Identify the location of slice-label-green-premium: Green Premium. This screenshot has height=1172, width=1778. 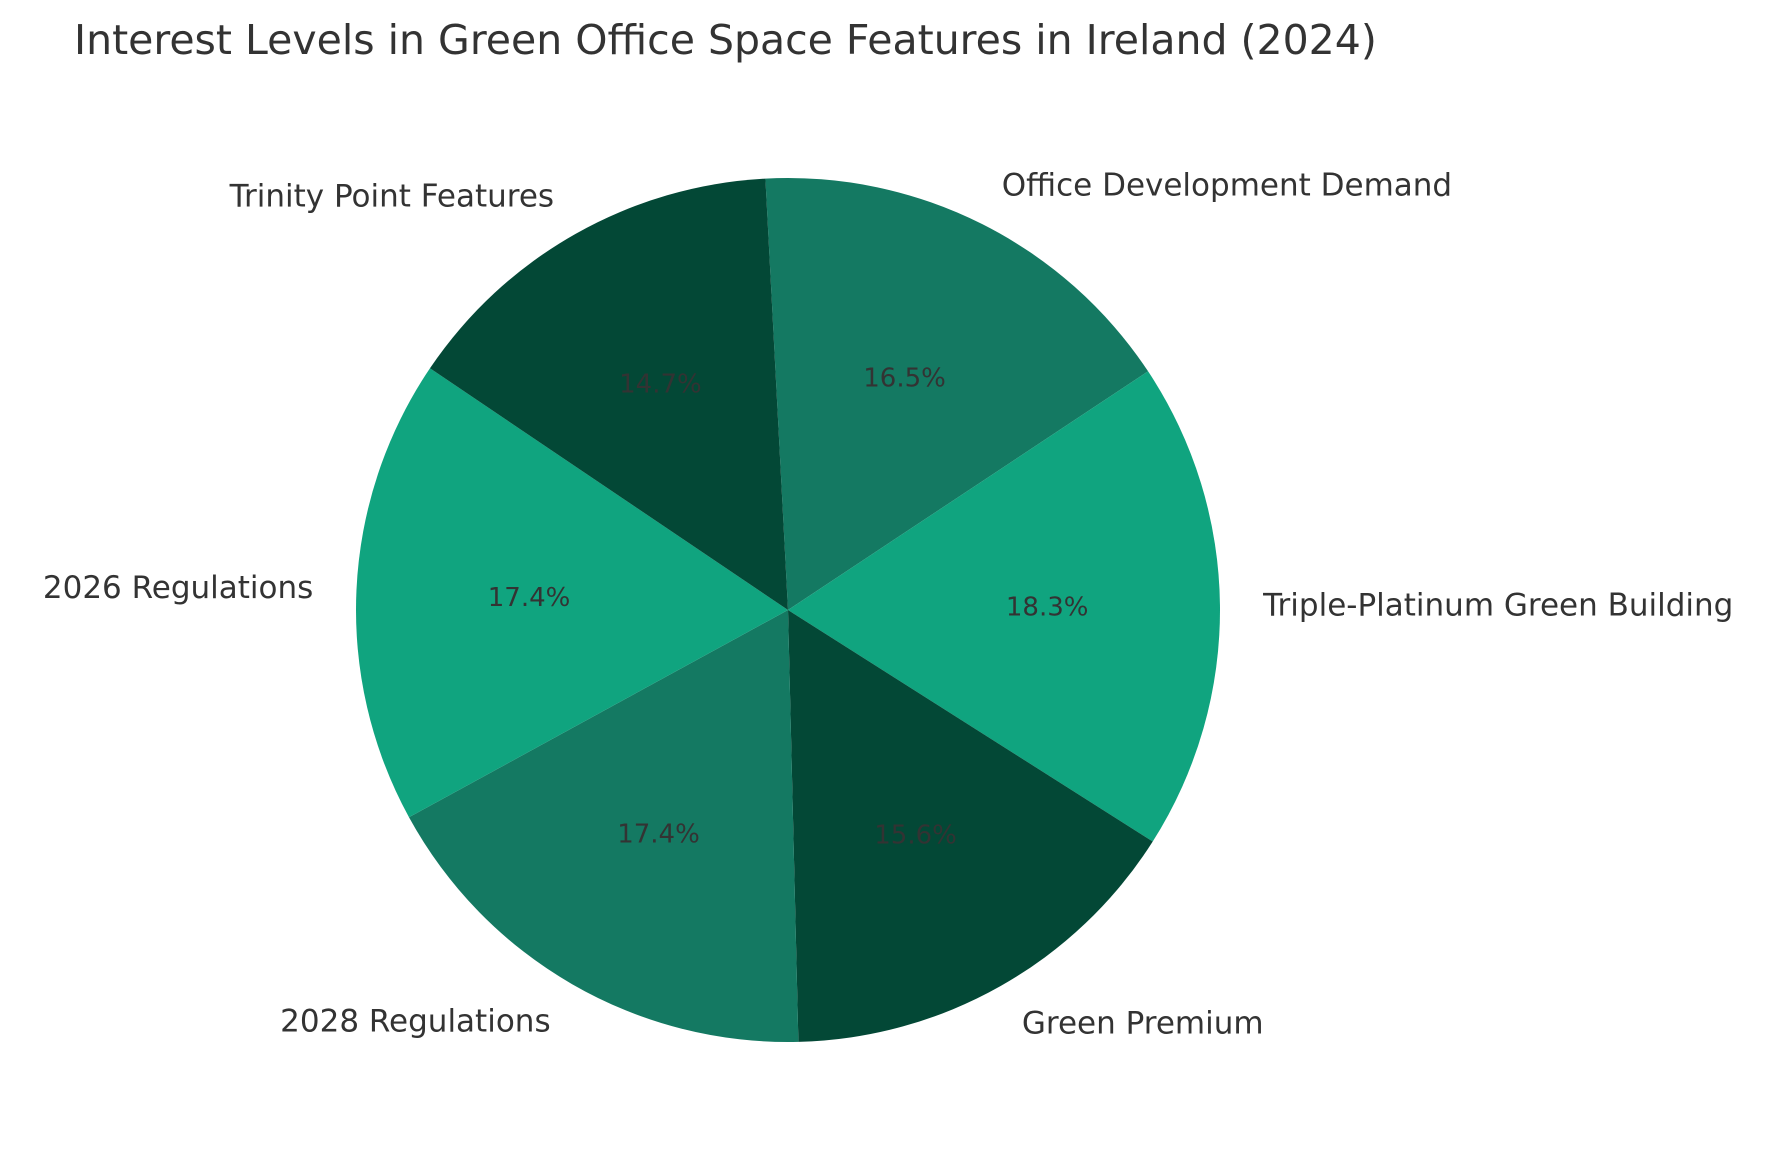
(1143, 1024).